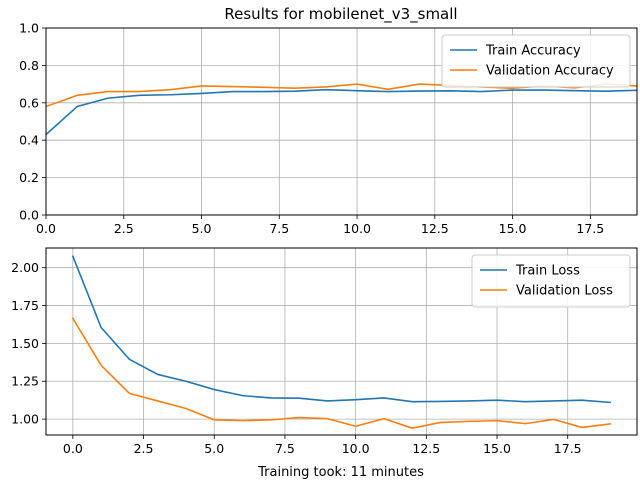  What do you see at coordinates (341, 112) in the screenshot?
I see `accuracy-series-line-train-accuracy` at bounding box center [341, 112].